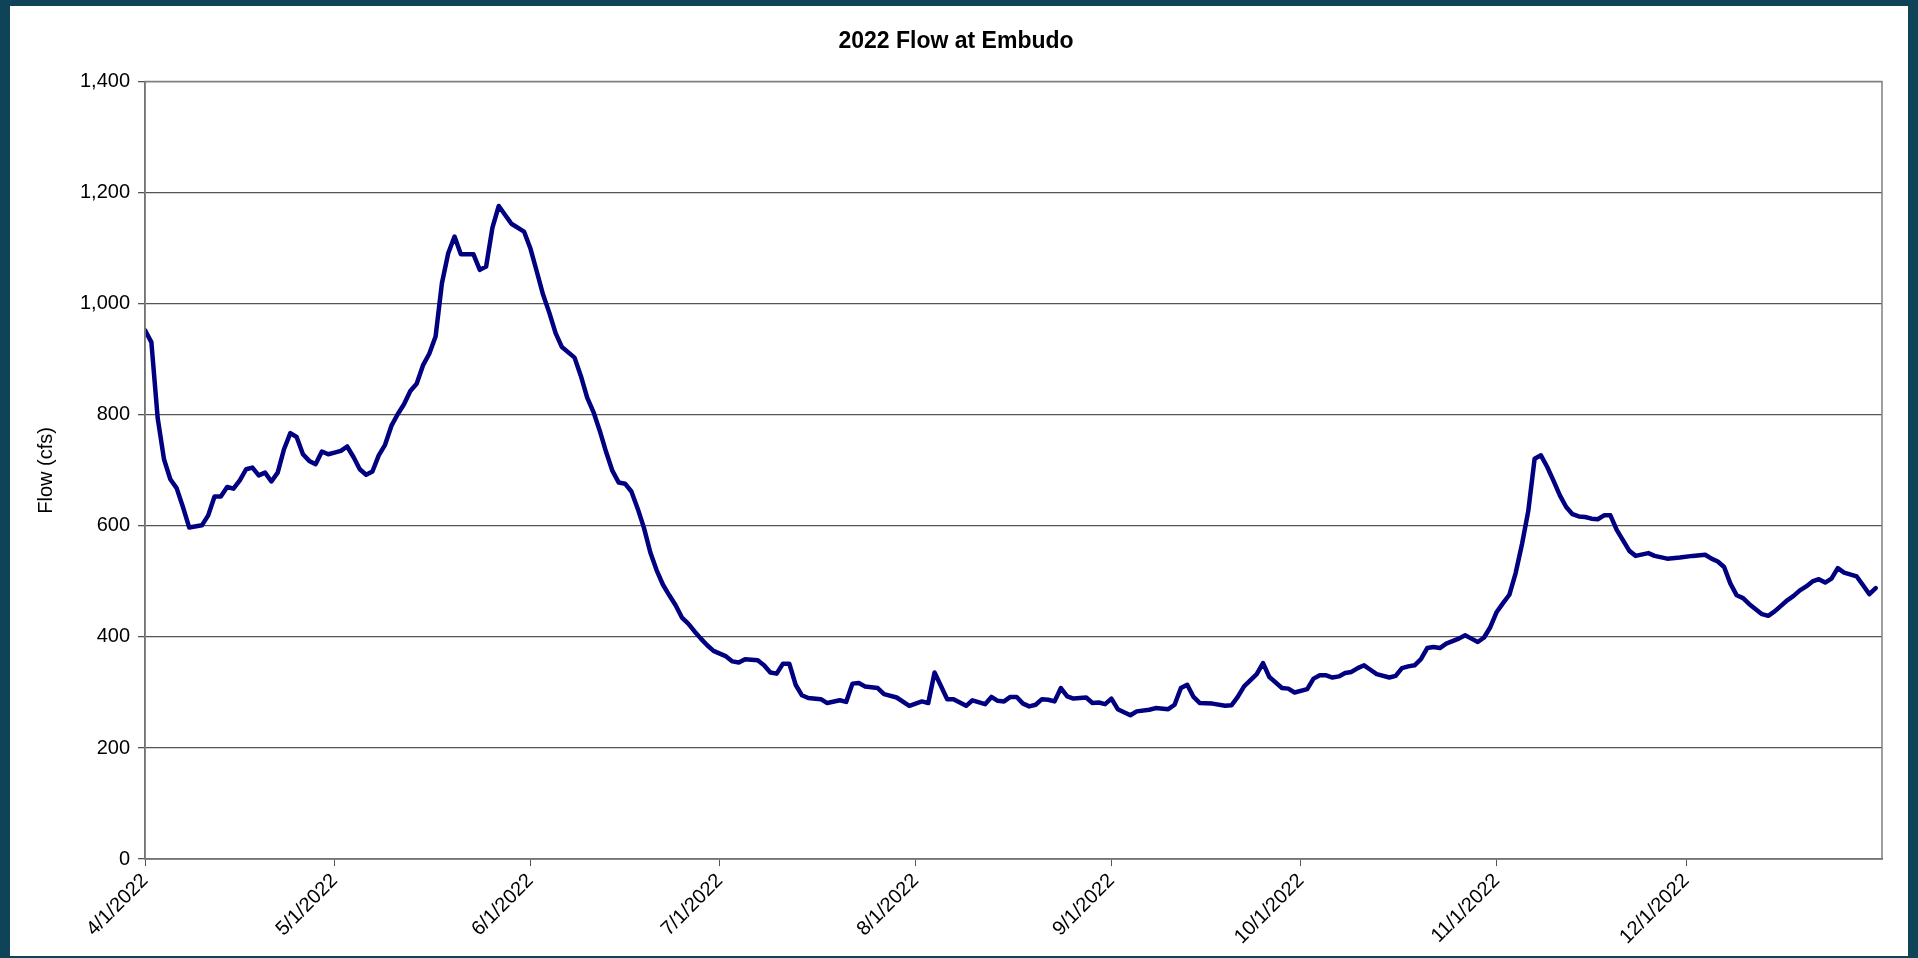  Describe the element at coordinates (44, 470) in the screenshot. I see `y-axis-title: Flow (cfs)` at that location.